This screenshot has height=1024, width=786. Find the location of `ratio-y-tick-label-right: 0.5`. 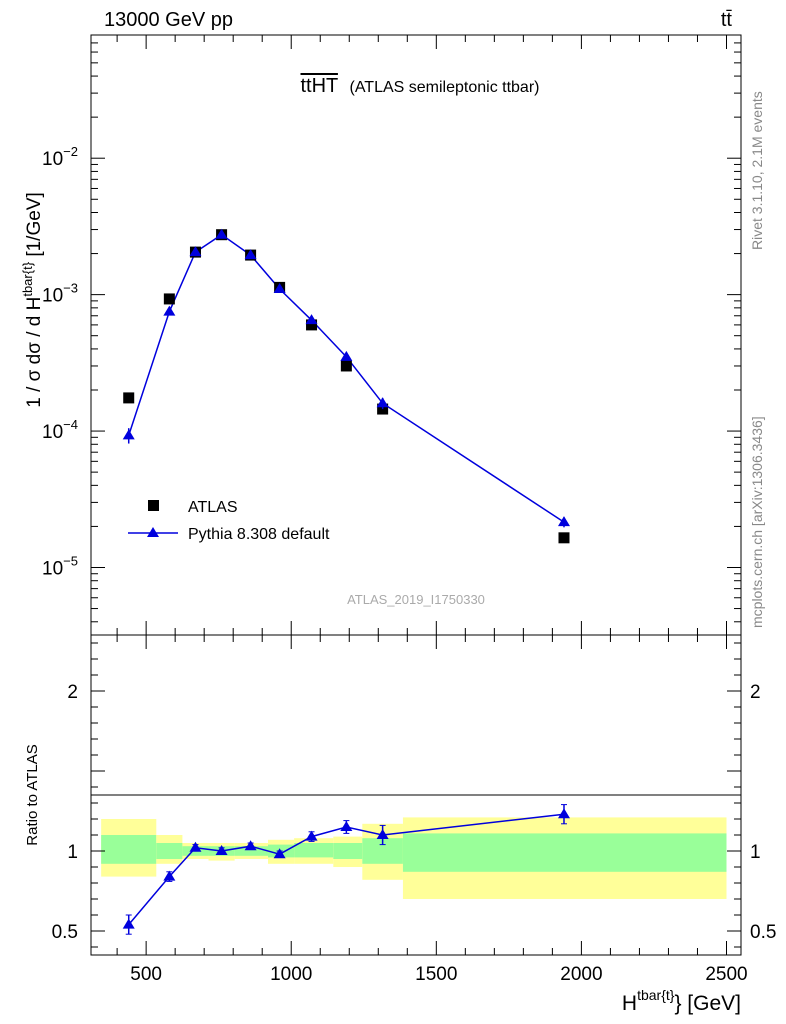

ratio-y-tick-label-right: 0.5 is located at coordinates (763, 932).